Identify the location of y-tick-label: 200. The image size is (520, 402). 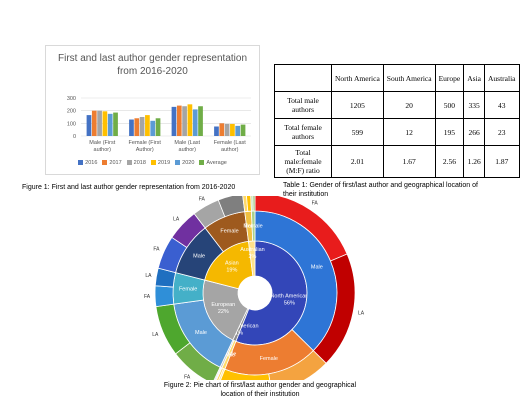
(71, 112).